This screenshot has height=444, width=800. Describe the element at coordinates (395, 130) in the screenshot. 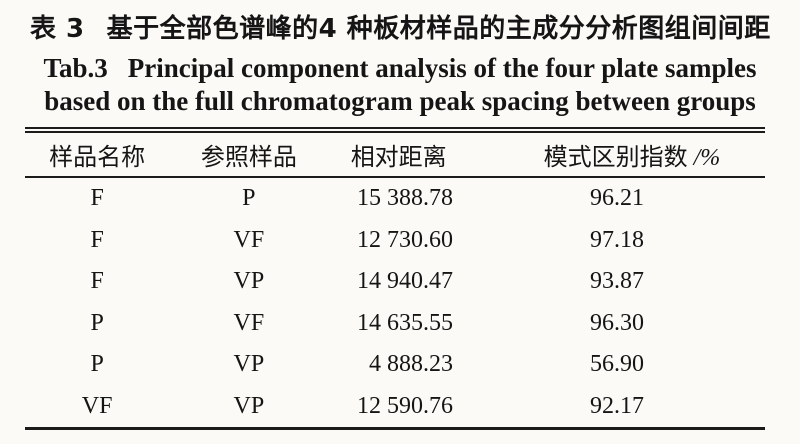

I see `table-top-rule` at that location.